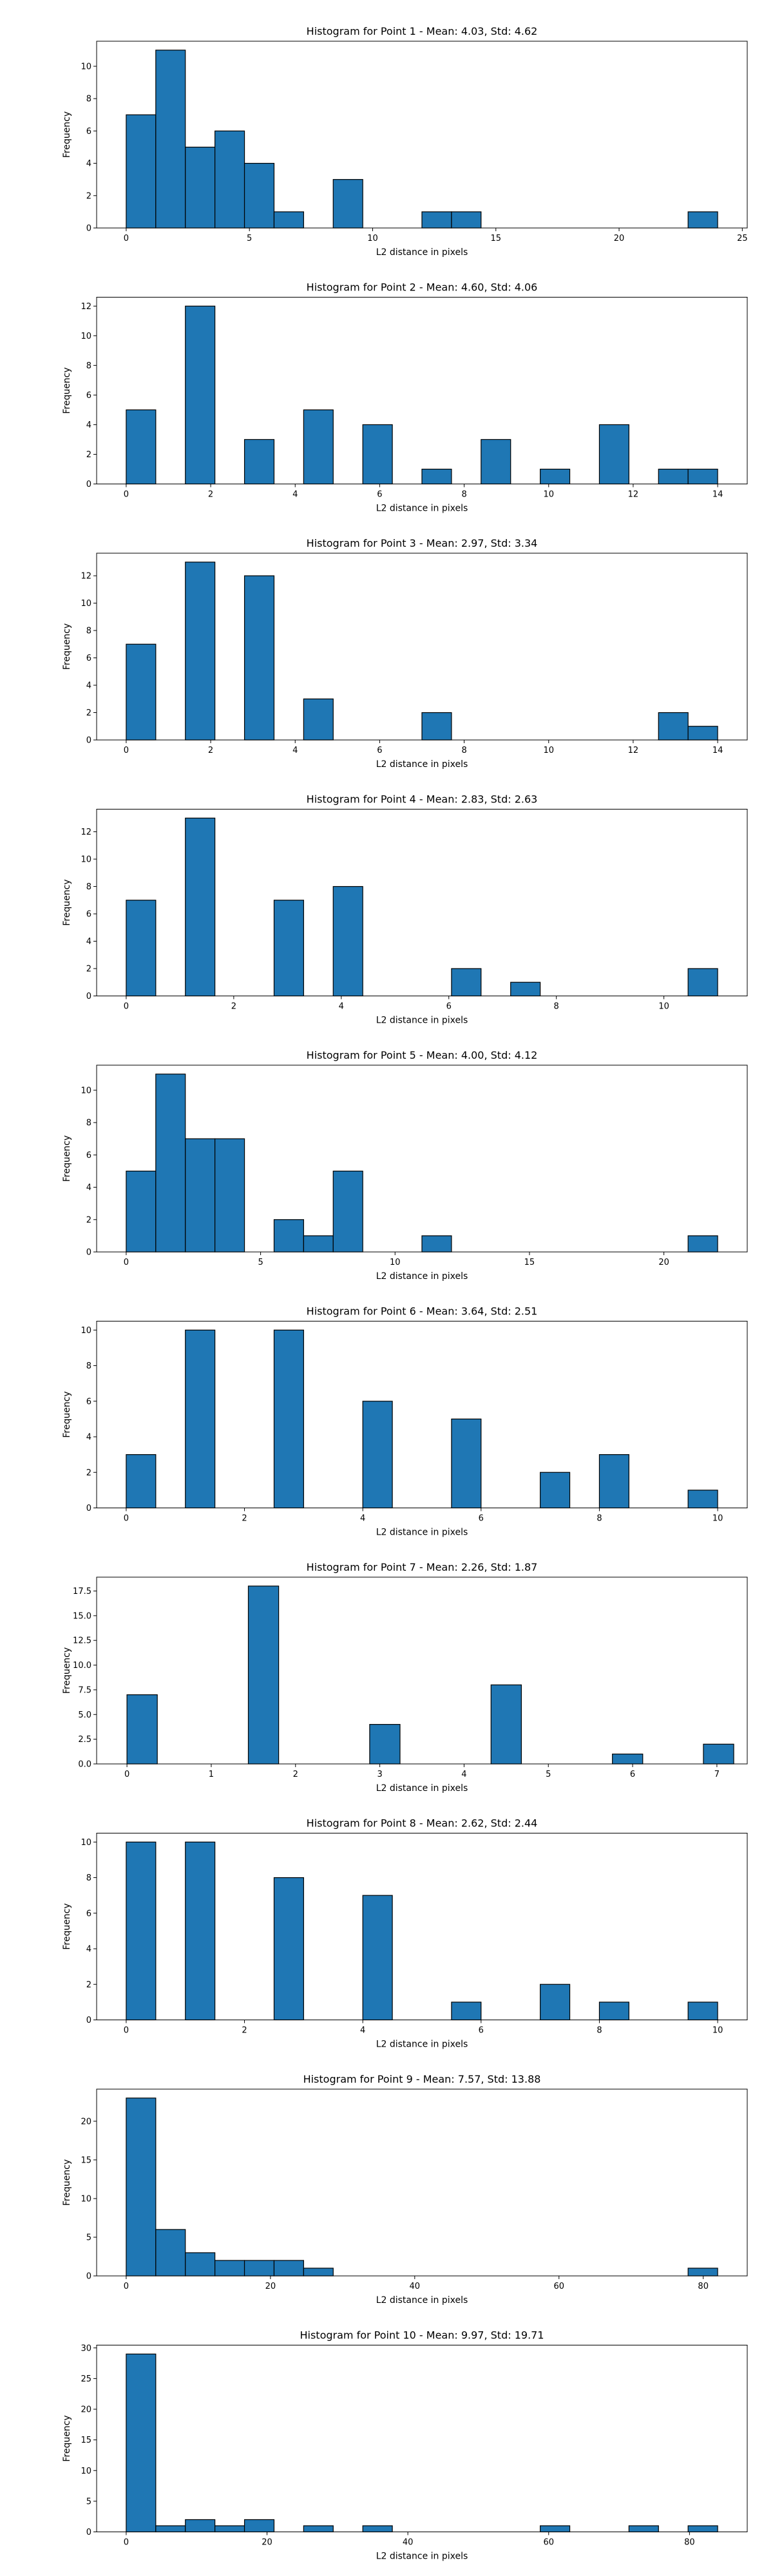  I want to click on x-tick-label: 5, so click(260, 1262).